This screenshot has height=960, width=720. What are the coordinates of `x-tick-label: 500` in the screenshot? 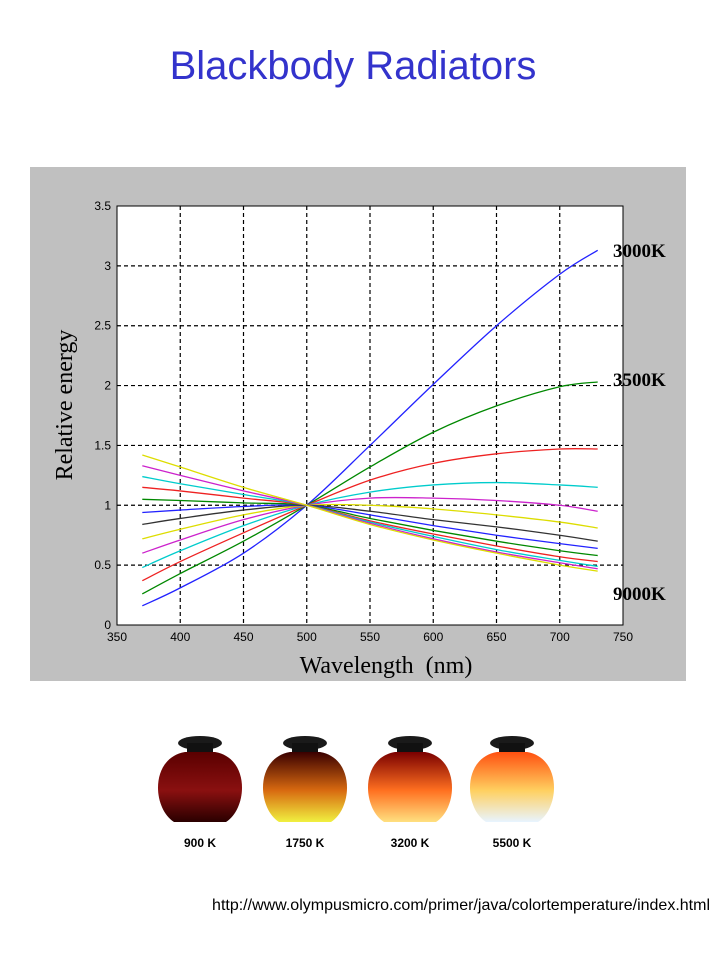 It's located at (307, 637).